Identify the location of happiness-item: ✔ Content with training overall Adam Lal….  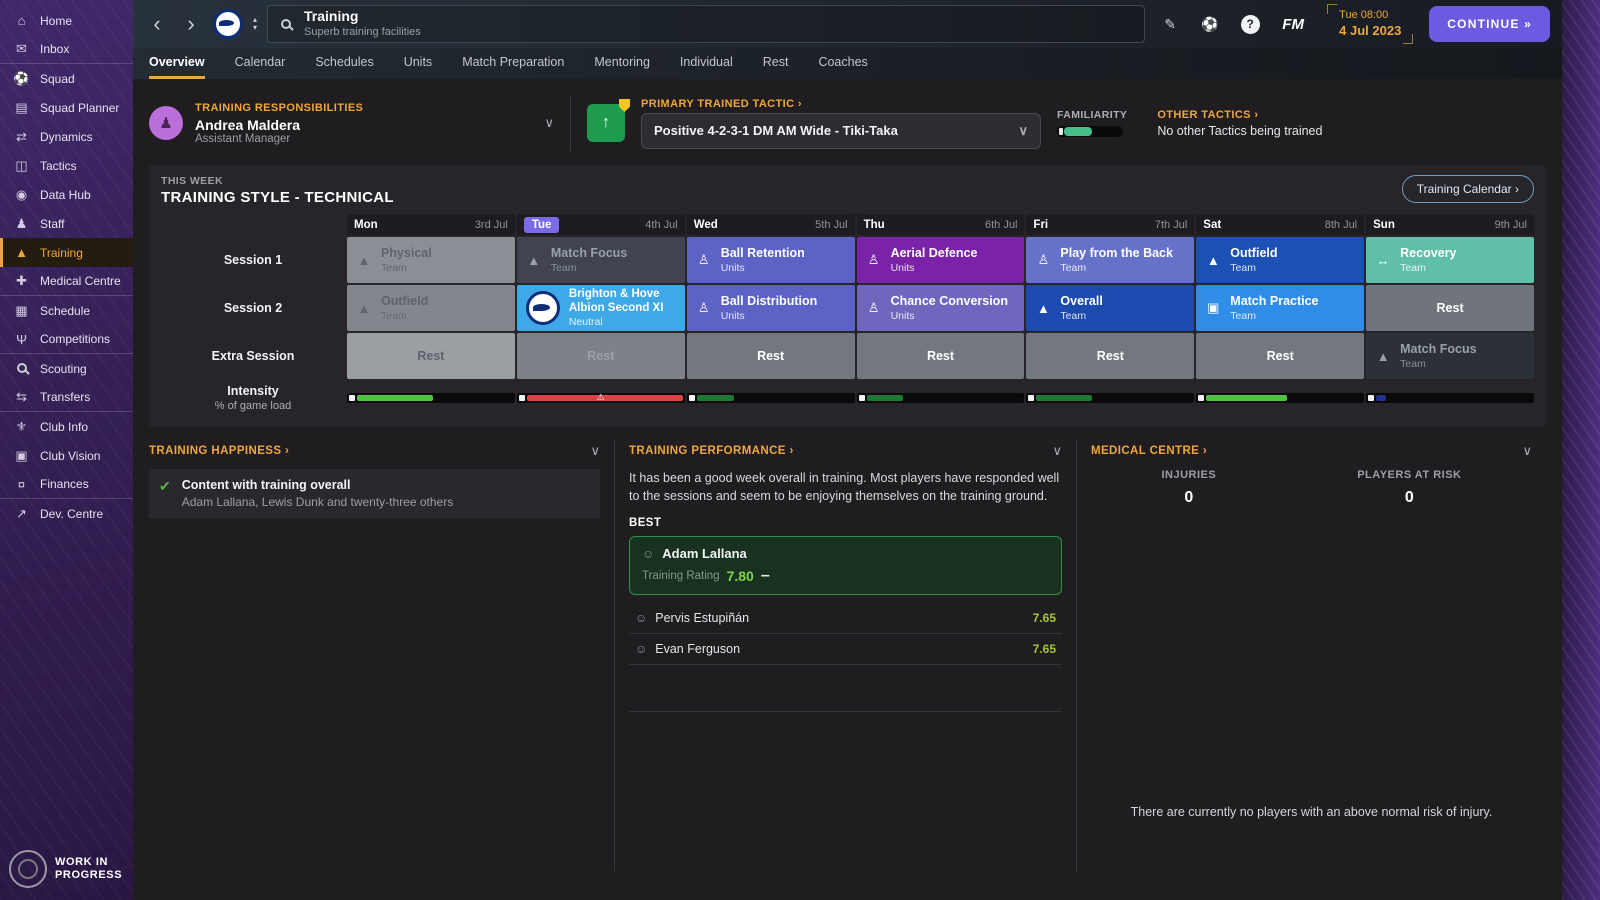
(374, 493).